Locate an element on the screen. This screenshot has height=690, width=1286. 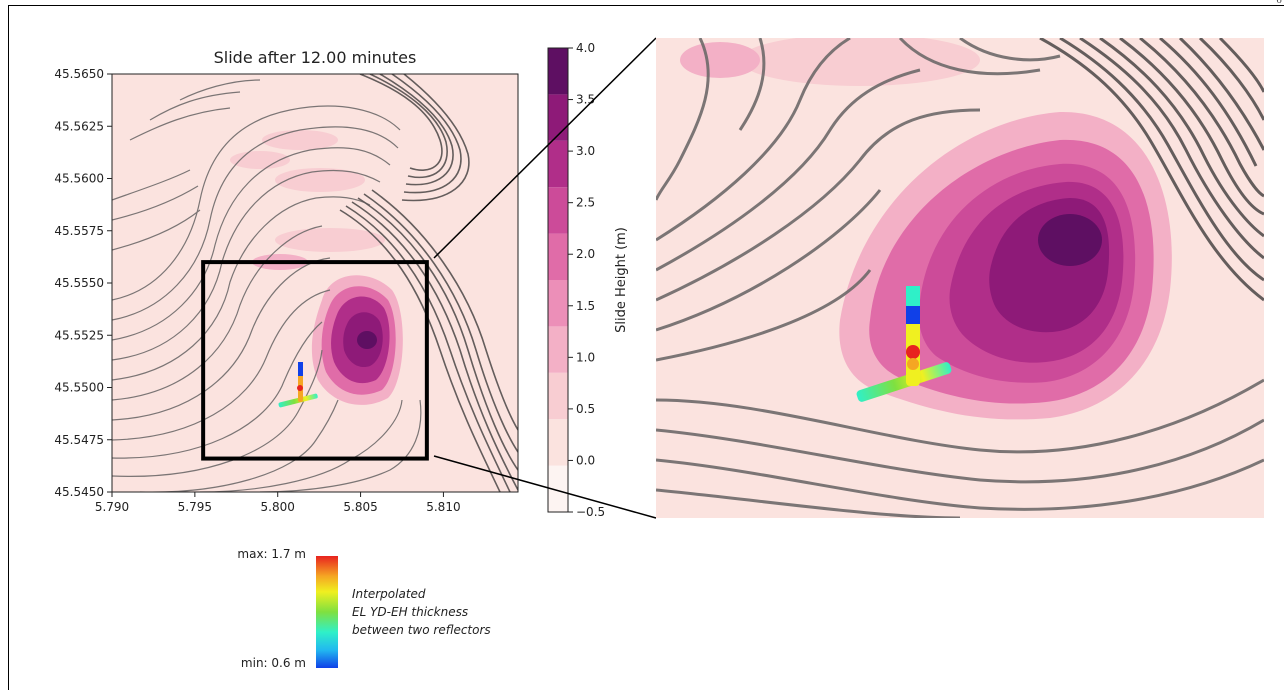
corner-mark: 6 is located at coordinates (1279, 3).